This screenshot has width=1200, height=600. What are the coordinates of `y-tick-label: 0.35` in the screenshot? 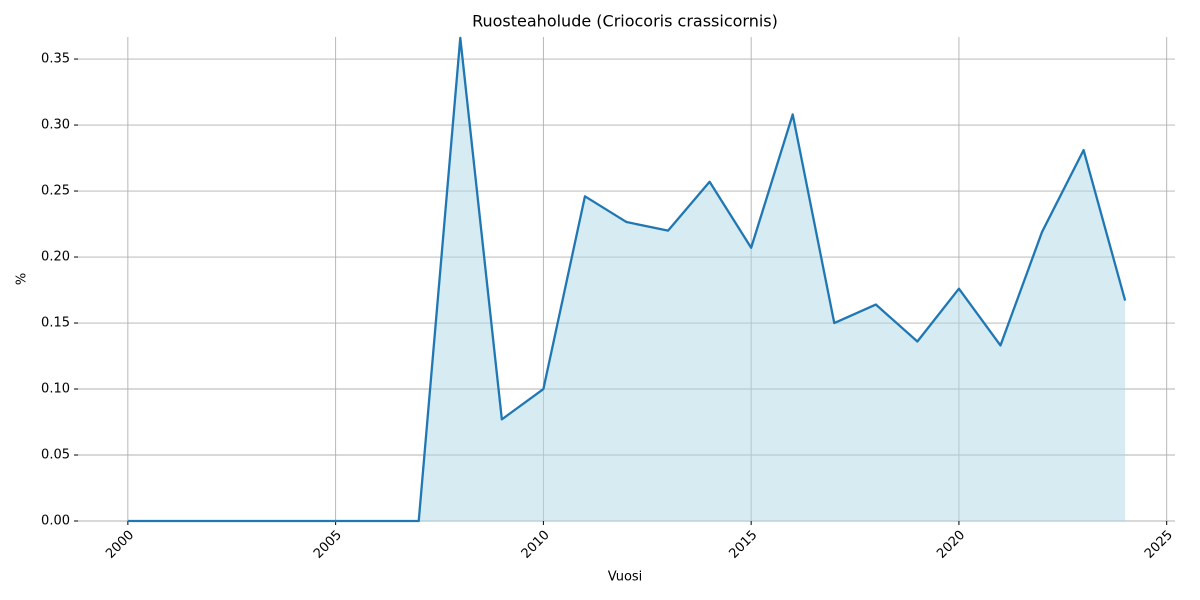 It's located at (55, 59).